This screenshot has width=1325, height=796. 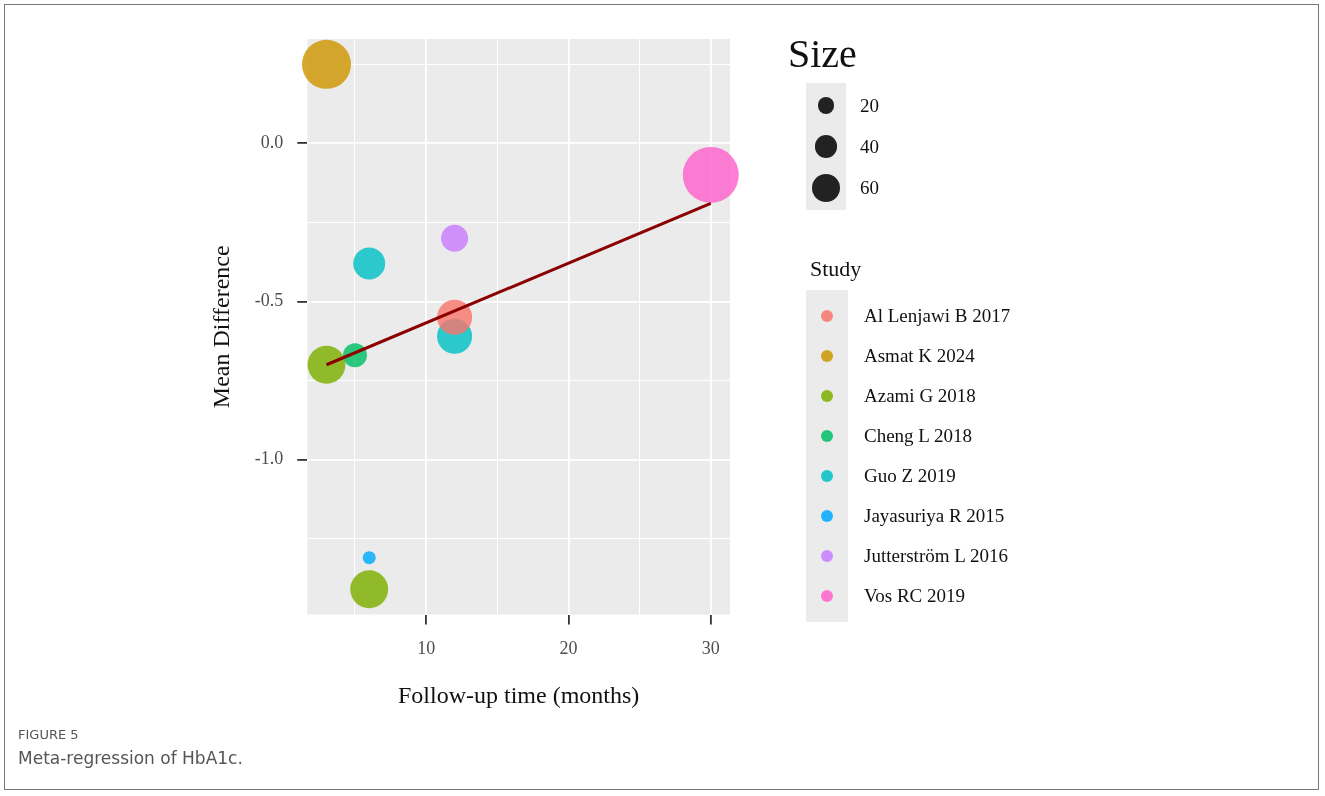 I want to click on caption: FIGURE 5, so click(x=49, y=734).